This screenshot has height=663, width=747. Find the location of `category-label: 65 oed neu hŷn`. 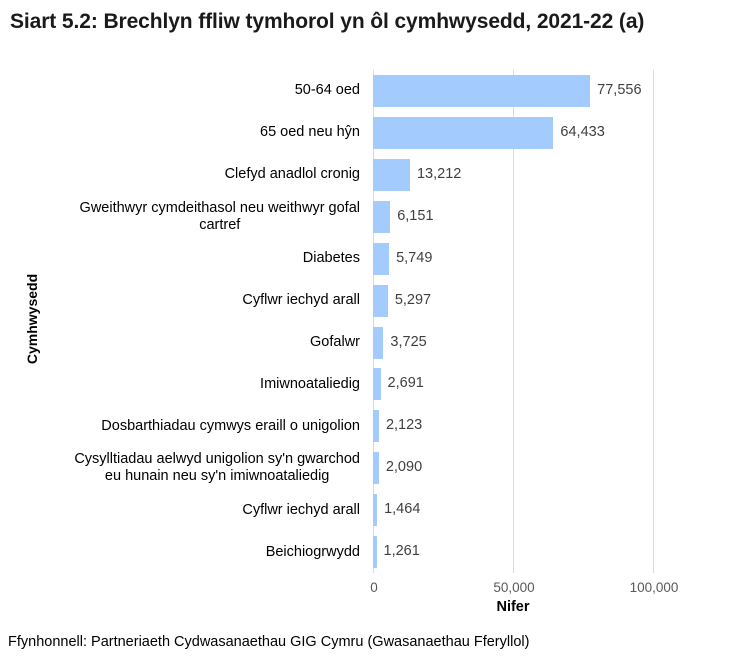

category-label: 65 oed neu hŷn is located at coordinates (310, 132).